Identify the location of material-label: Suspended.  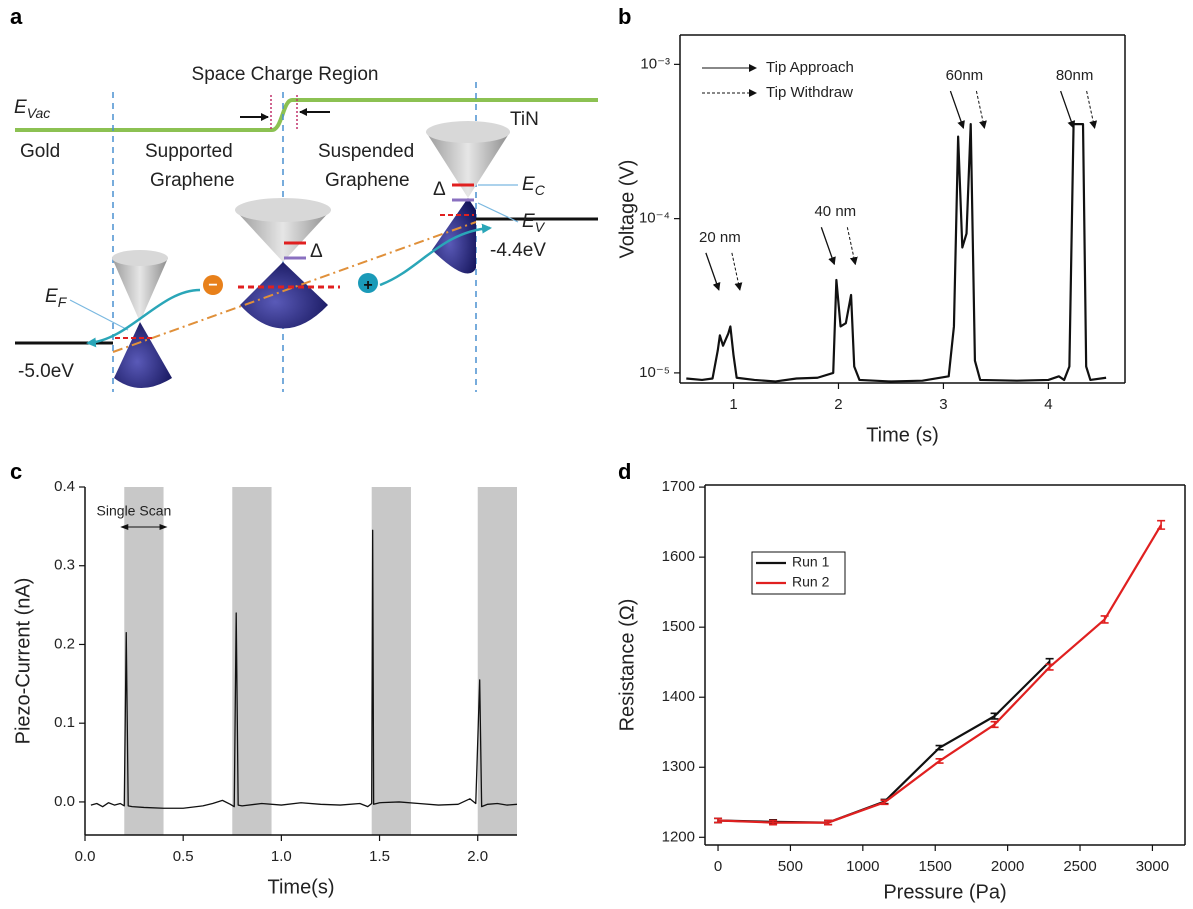
(366, 151).